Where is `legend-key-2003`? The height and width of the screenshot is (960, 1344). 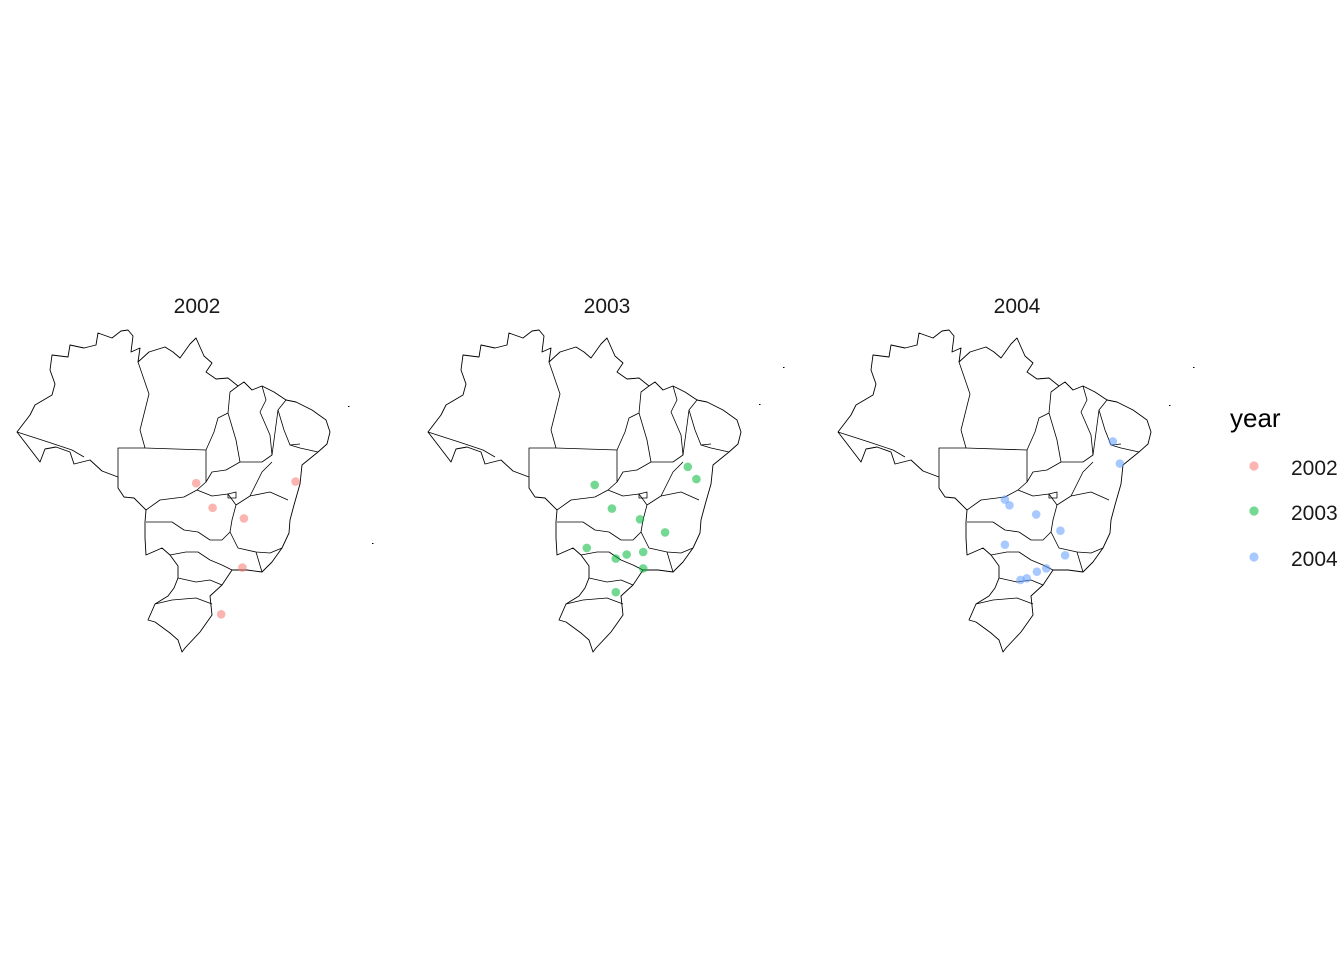 legend-key-2003 is located at coordinates (1254, 511).